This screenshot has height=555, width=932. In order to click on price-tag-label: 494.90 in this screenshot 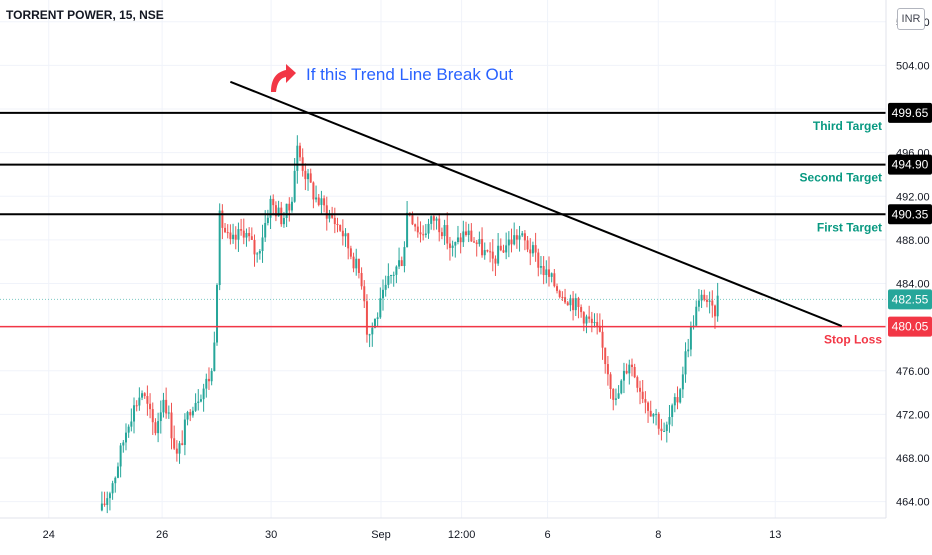, I will do `click(910, 165)`.